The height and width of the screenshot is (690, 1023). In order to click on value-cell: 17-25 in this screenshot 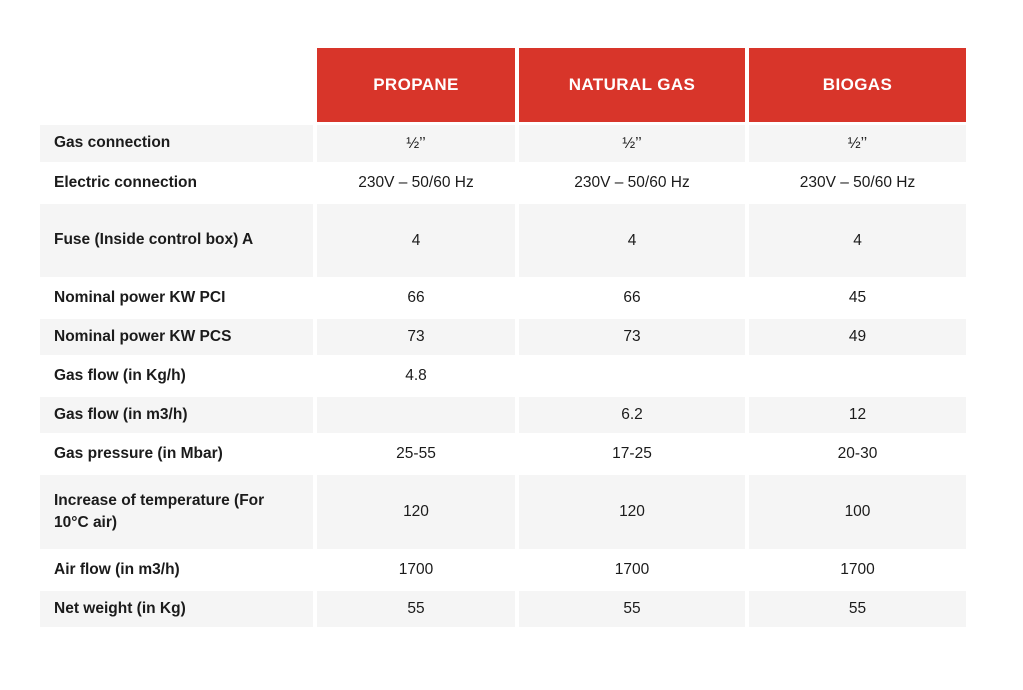, I will do `click(632, 453)`.